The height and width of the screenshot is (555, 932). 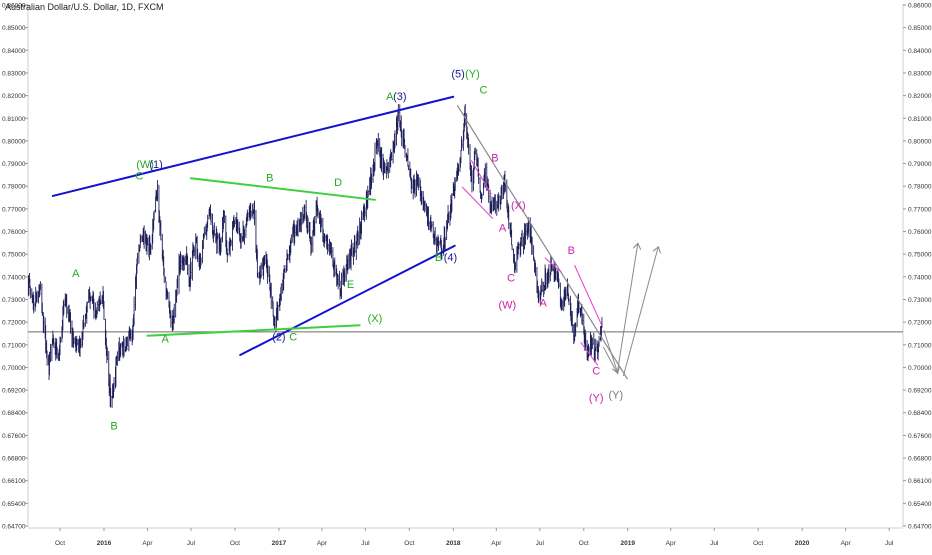 What do you see at coordinates (802, 543) in the screenshot?
I see `x-tick-label: 2020` at bounding box center [802, 543].